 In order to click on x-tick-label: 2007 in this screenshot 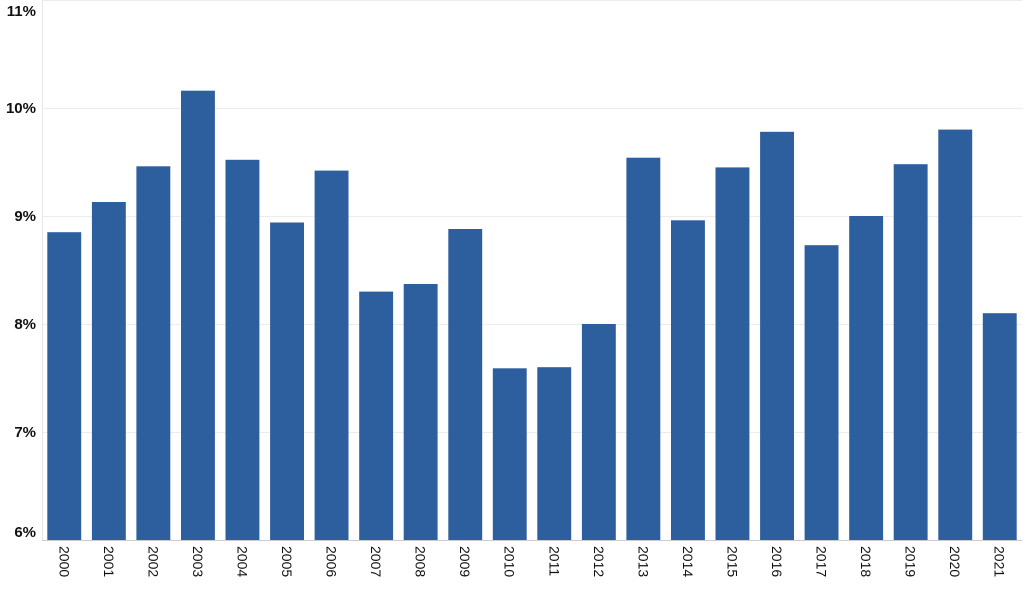, I will do `click(376, 561)`.